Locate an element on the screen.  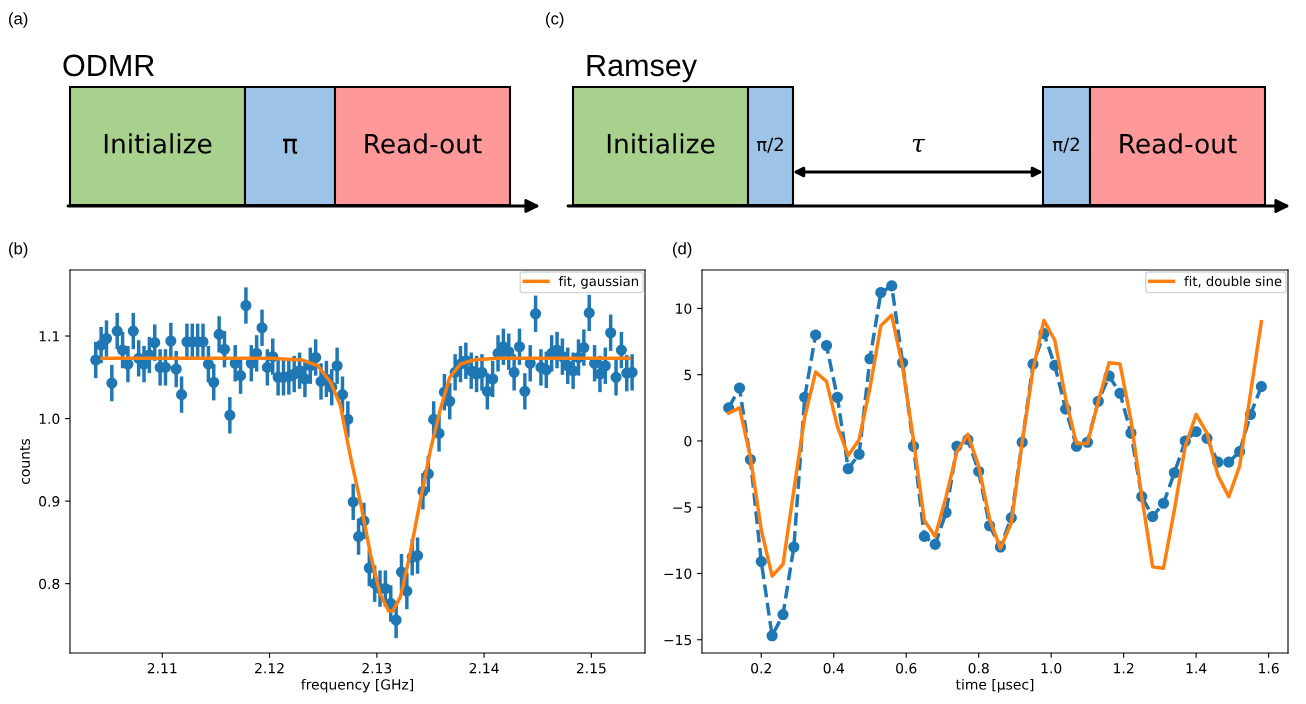
x-tick-label: 0.4 is located at coordinates (833, 668).